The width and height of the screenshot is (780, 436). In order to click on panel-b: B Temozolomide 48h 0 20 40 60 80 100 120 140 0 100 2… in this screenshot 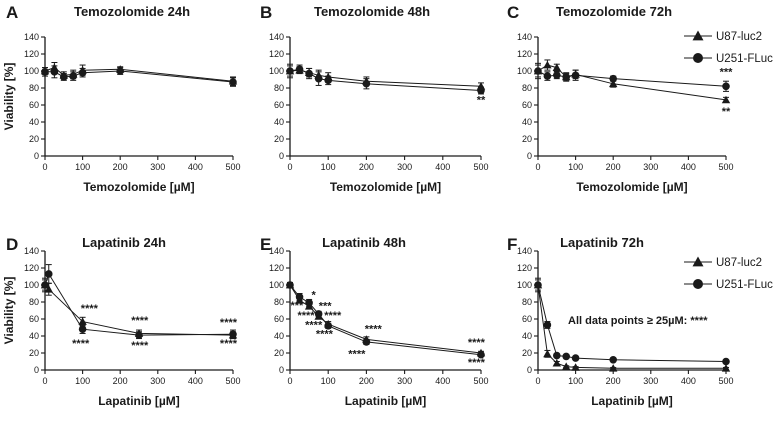, I will do `click(374, 98)`.